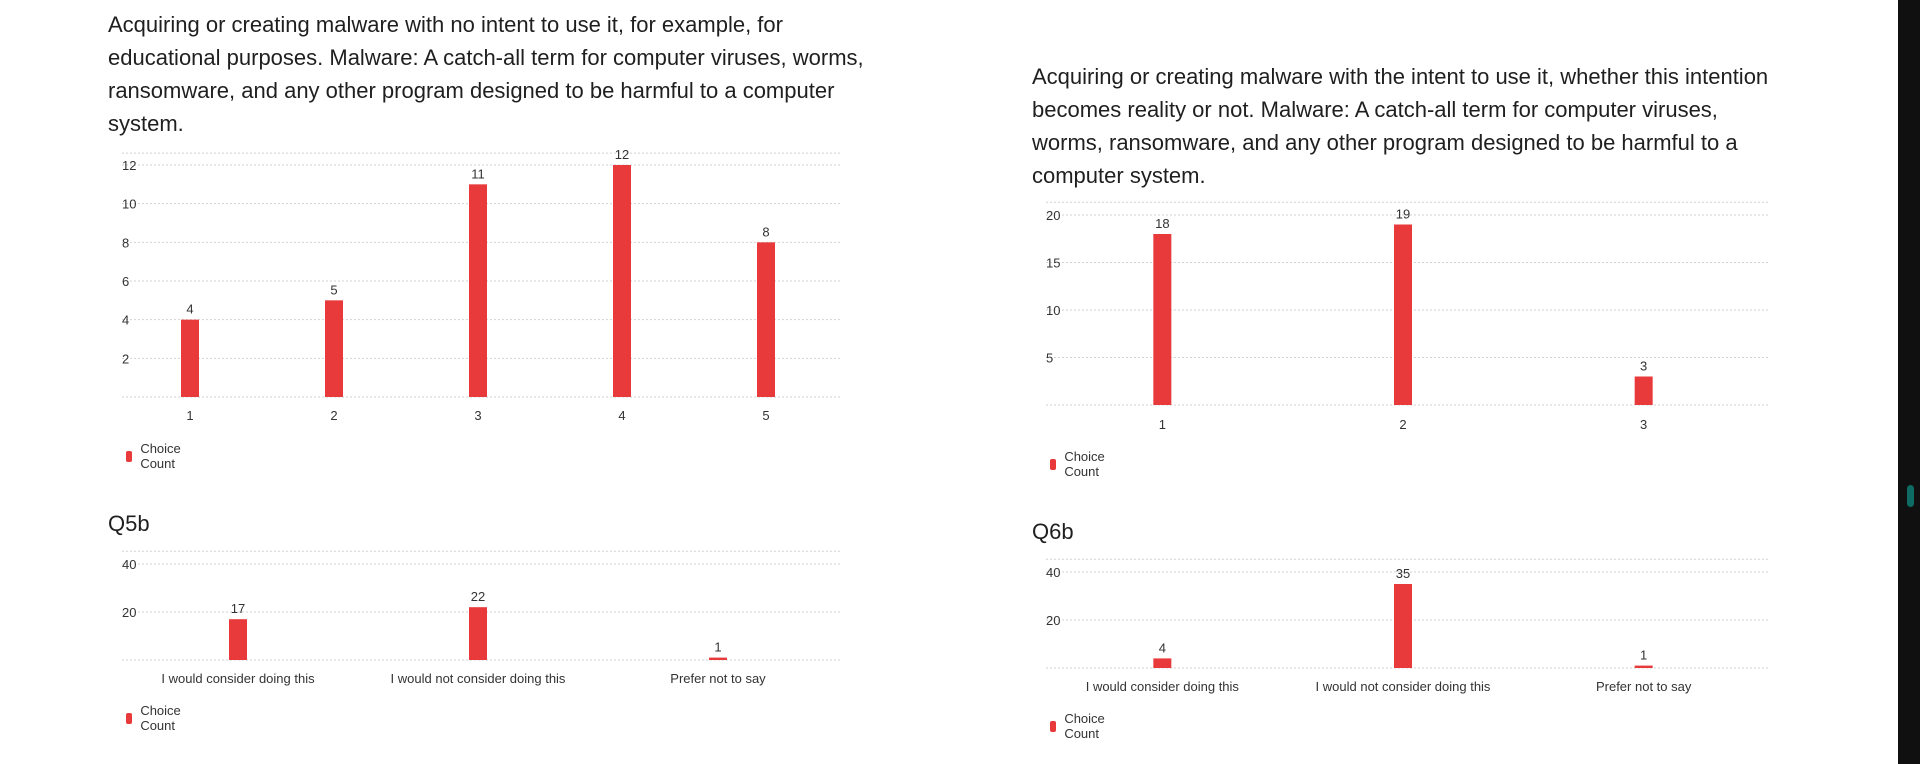  I want to click on data-label: 11, so click(478, 173).